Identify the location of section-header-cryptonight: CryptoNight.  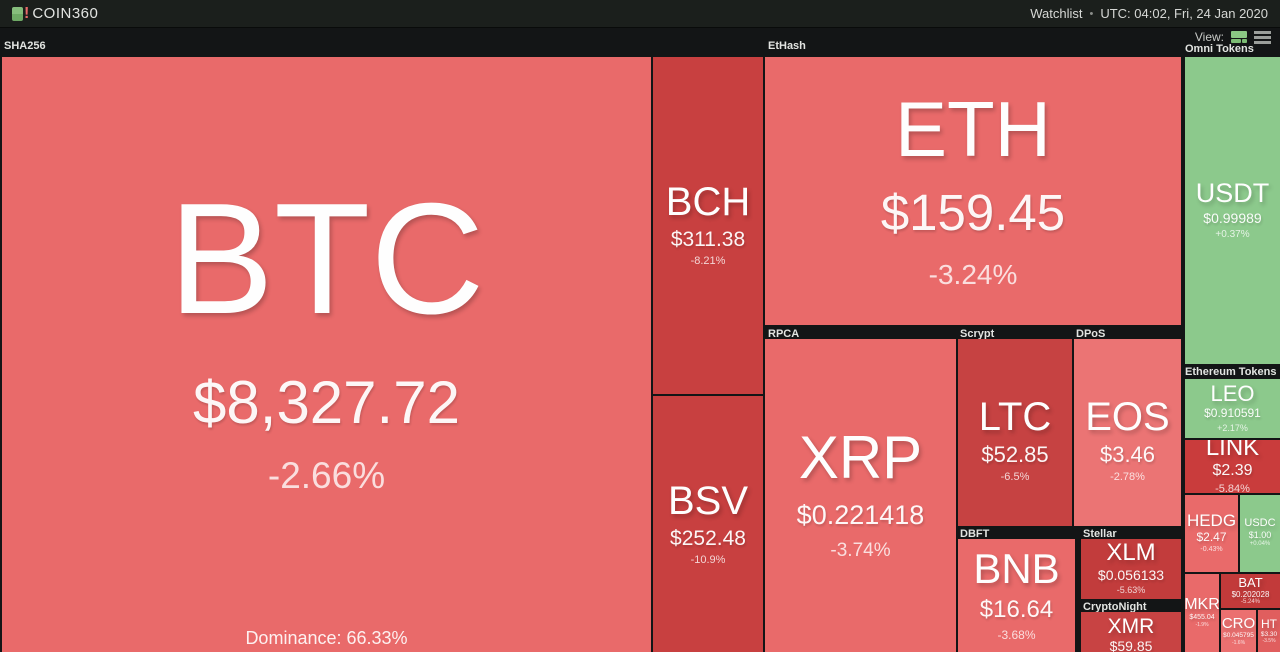
(1115, 607).